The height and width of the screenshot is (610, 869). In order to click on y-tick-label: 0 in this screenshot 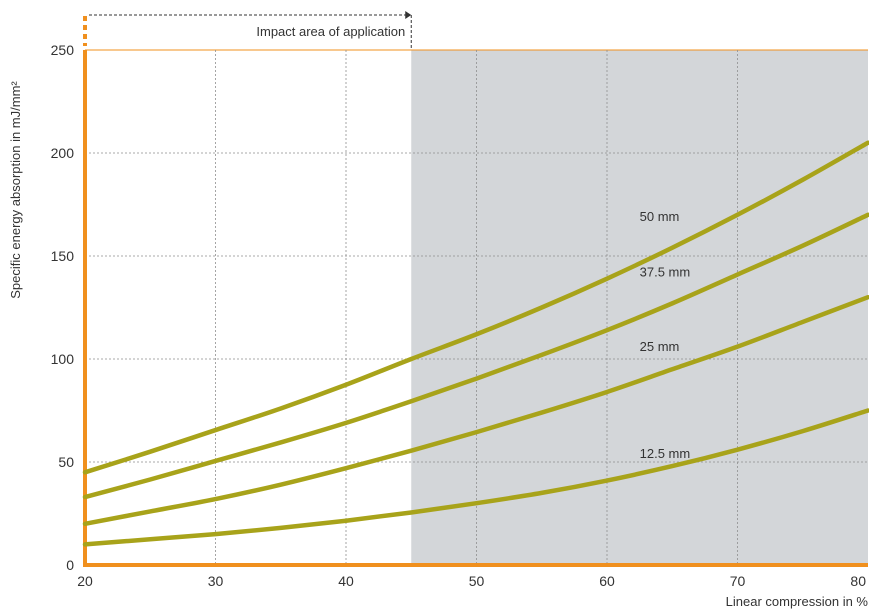, I will do `click(70, 565)`.